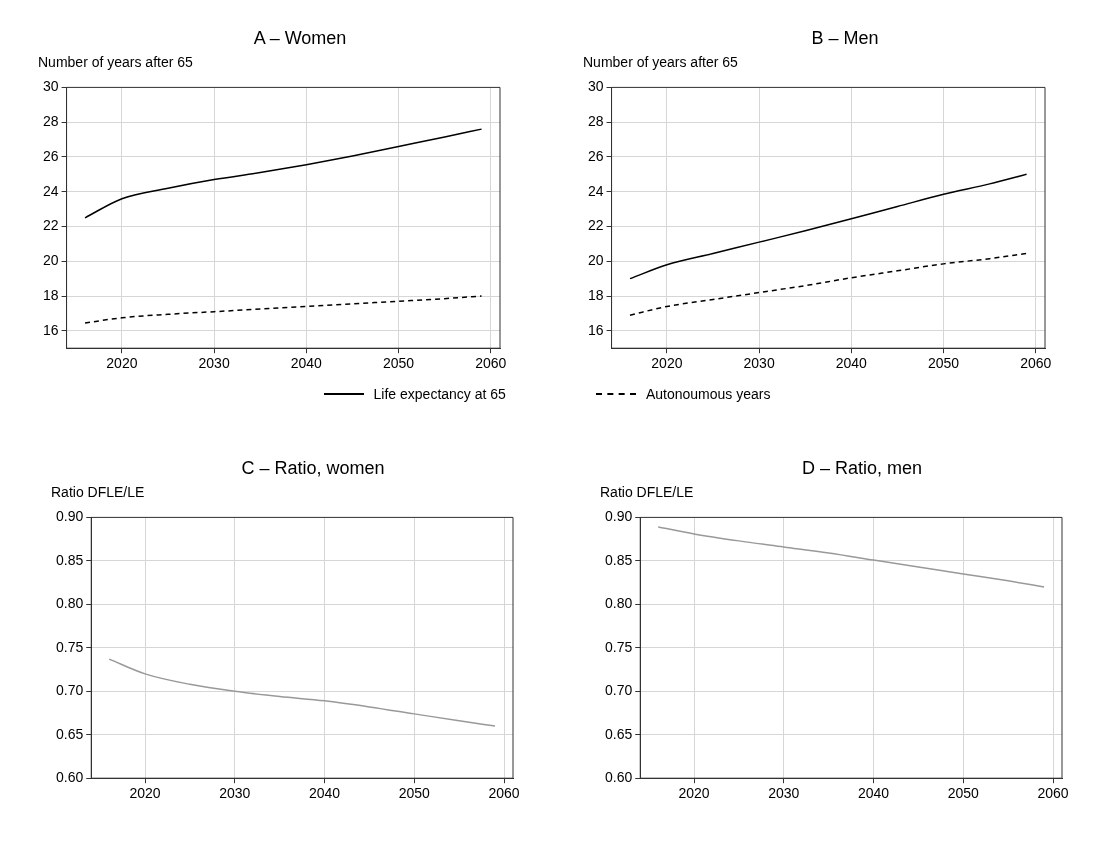 The image size is (1094, 849). What do you see at coordinates (313, 468) in the screenshot?
I see `chart-title: C – Ratio, women` at bounding box center [313, 468].